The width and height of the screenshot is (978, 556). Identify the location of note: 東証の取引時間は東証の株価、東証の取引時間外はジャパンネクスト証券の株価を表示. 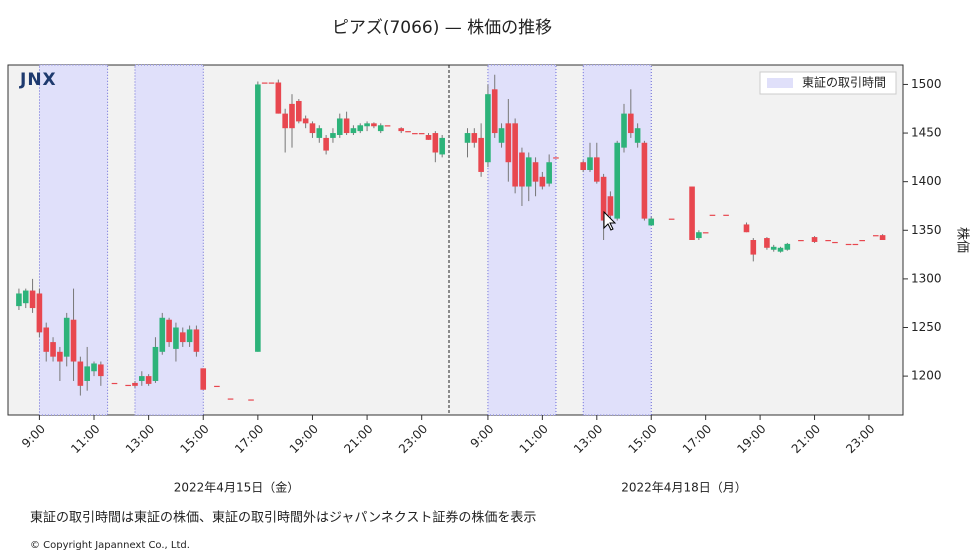
(283, 518).